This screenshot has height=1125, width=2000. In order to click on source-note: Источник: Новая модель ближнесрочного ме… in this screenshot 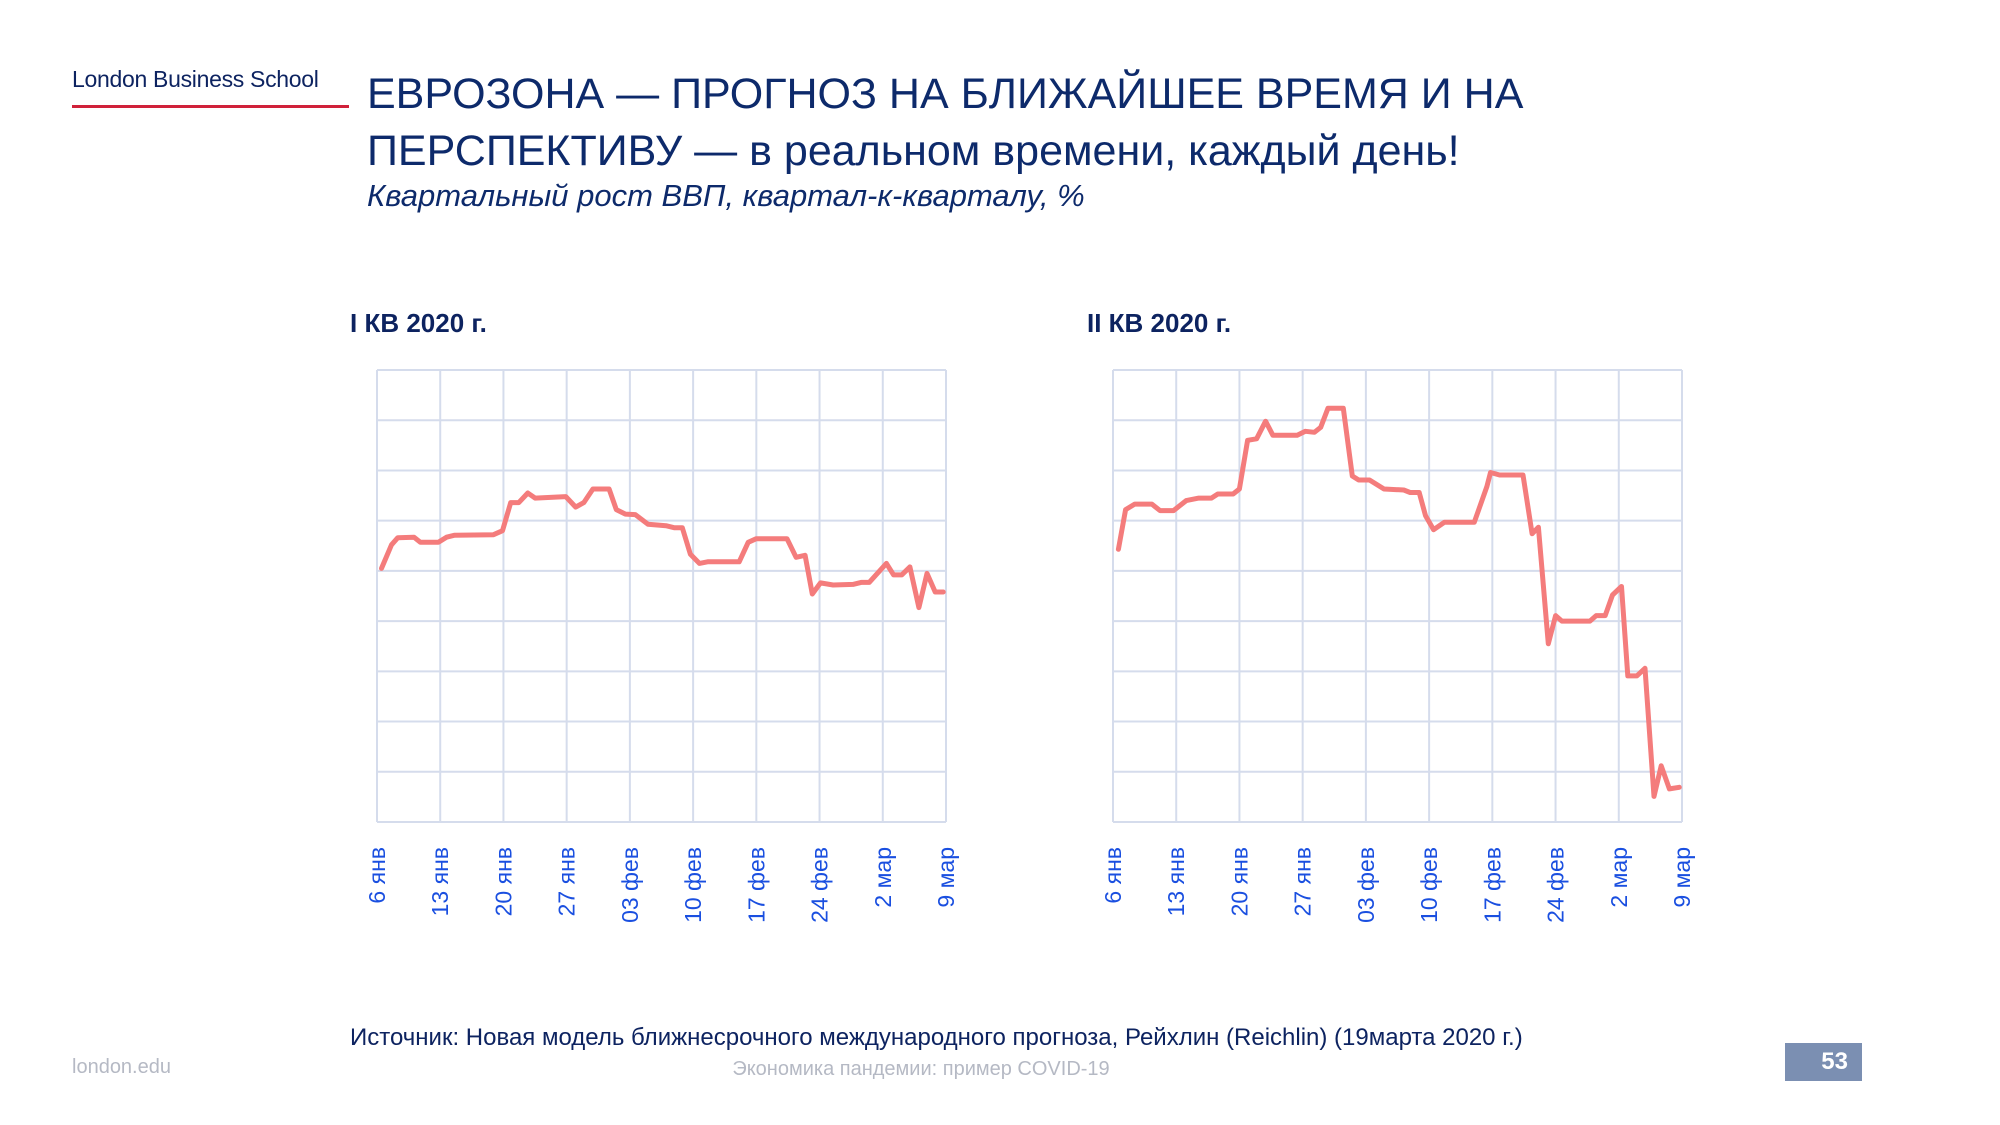, I will do `click(936, 1037)`.